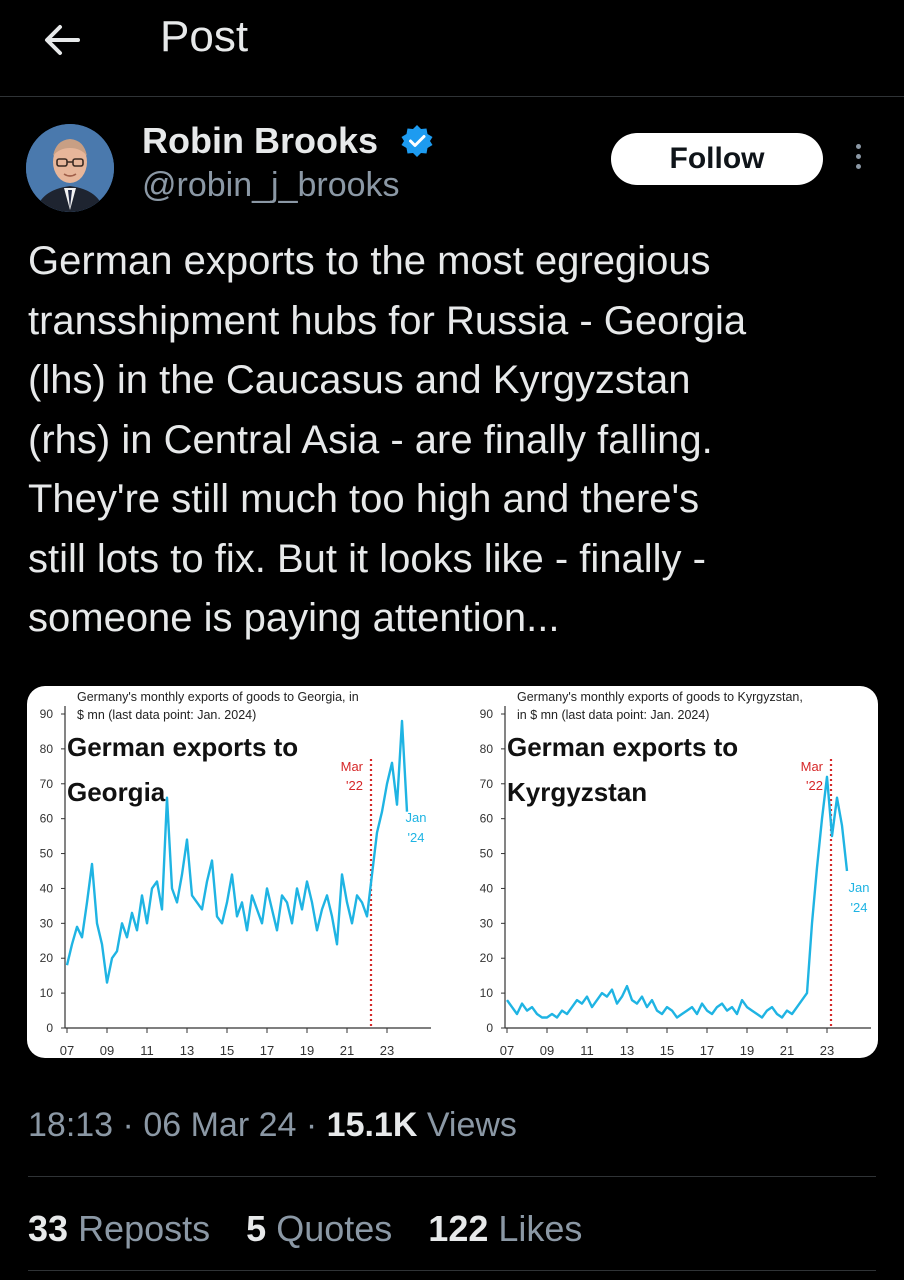  Describe the element at coordinates (70, 168) in the screenshot. I see `avatar` at that location.